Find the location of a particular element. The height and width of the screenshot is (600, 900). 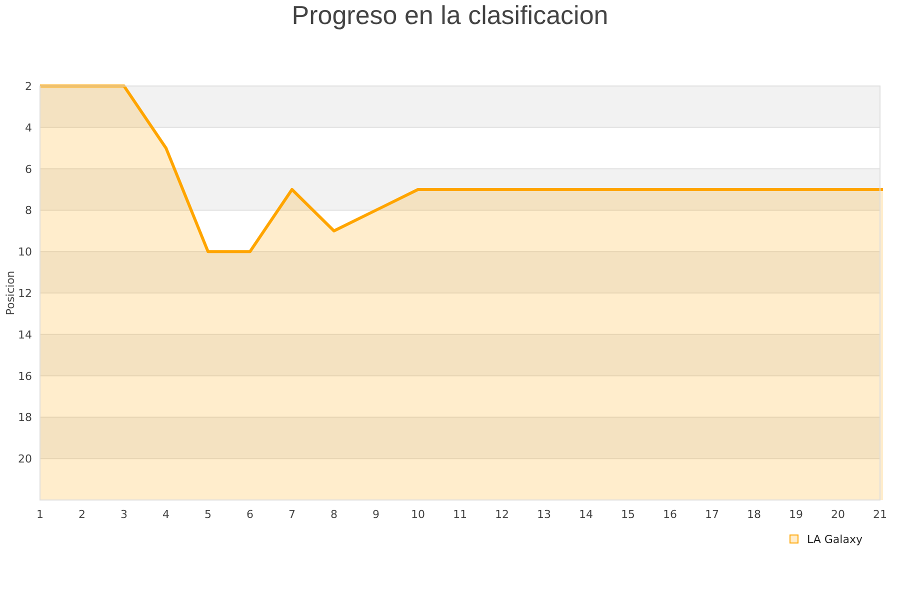

x-tick-label: 20 is located at coordinates (838, 514).